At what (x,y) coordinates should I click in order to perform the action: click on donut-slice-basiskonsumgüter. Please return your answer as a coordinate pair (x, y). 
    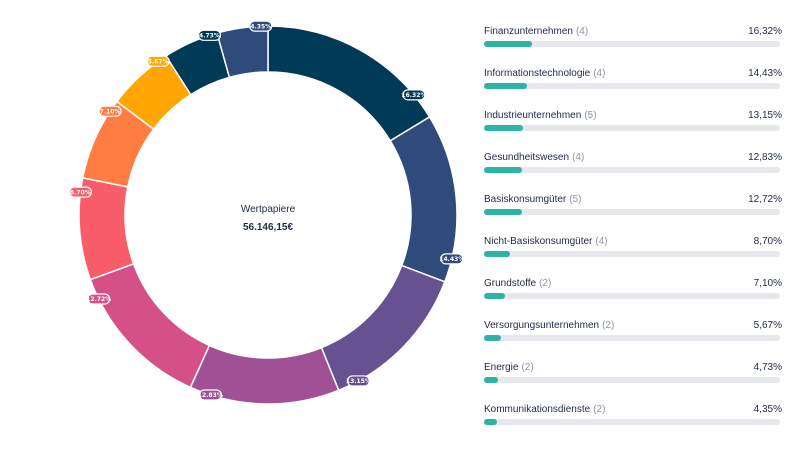
    Looking at the image, I should click on (150, 325).